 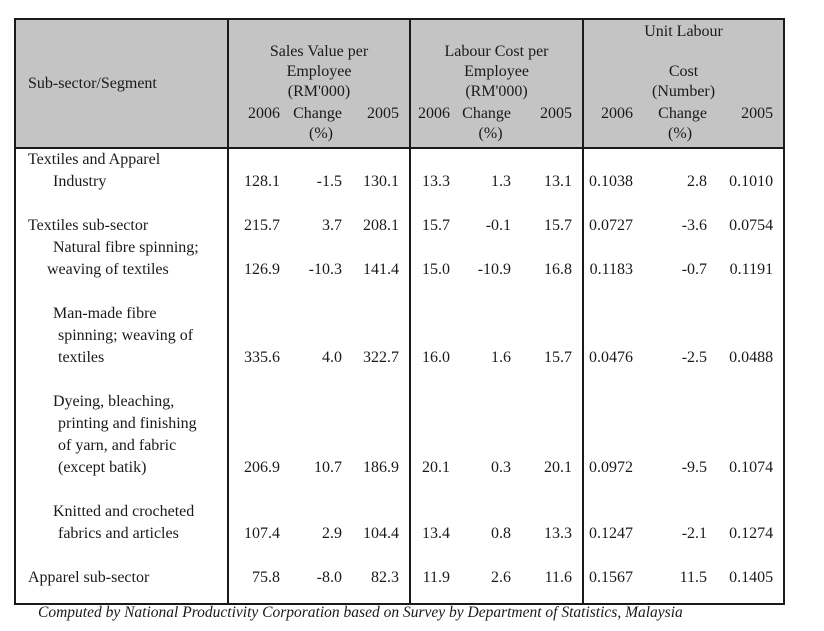 What do you see at coordinates (381, 357) in the screenshot?
I see `value-cell: 322.7` at bounding box center [381, 357].